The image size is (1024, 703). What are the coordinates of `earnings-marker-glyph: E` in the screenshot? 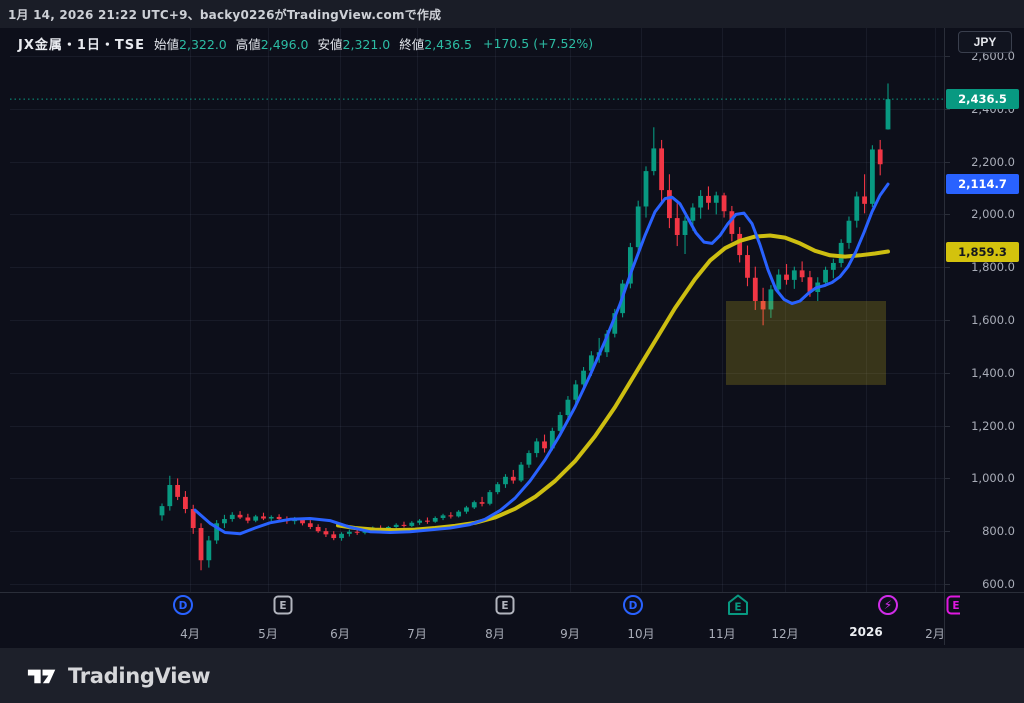 It's located at (282, 606).